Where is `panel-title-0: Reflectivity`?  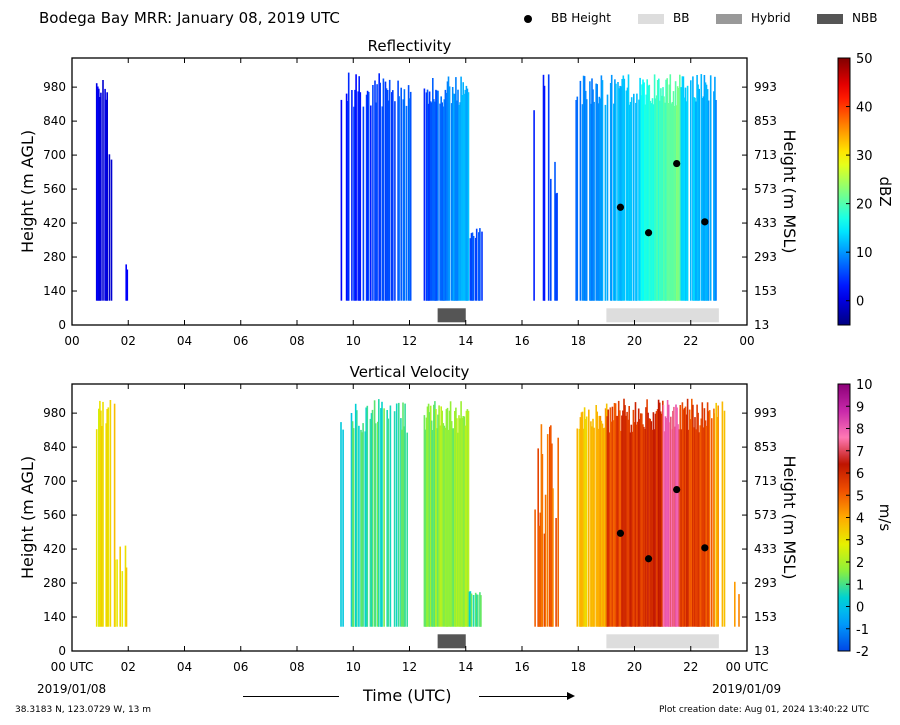 panel-title-0: Reflectivity is located at coordinates (410, 46).